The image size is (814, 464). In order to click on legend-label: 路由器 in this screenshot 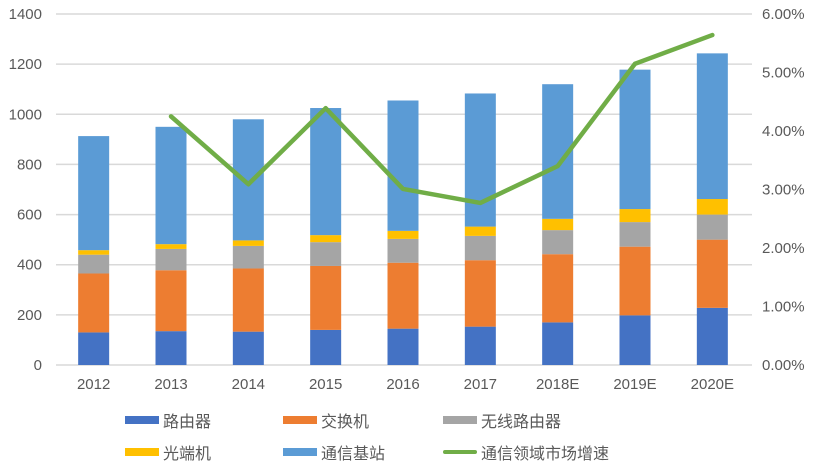, I will do `click(187, 421)`.